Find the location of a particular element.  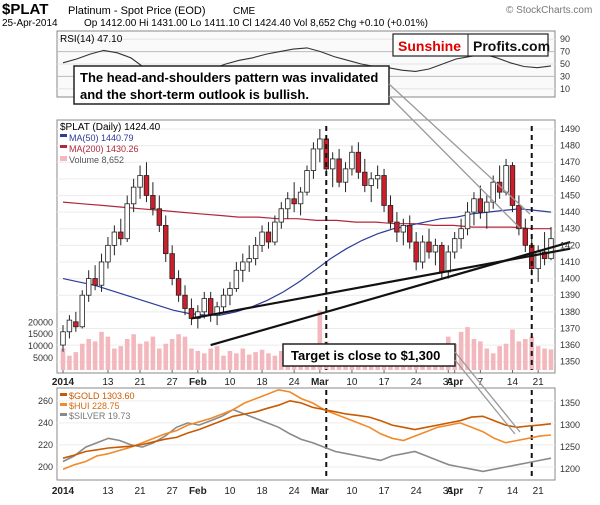

watermark: © StockCharts.com is located at coordinates (549, 10).